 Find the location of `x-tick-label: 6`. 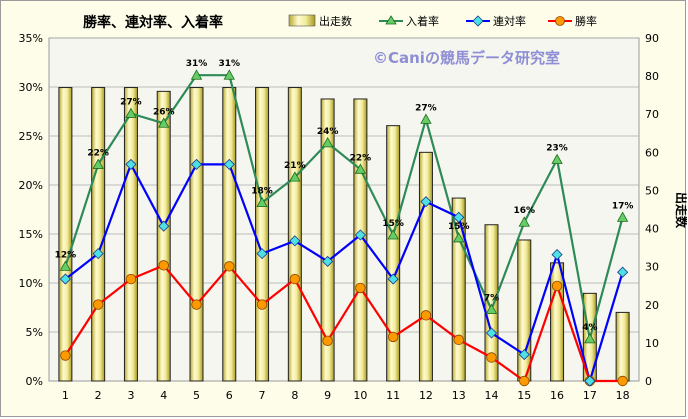

x-tick-label: 6 is located at coordinates (229, 395).